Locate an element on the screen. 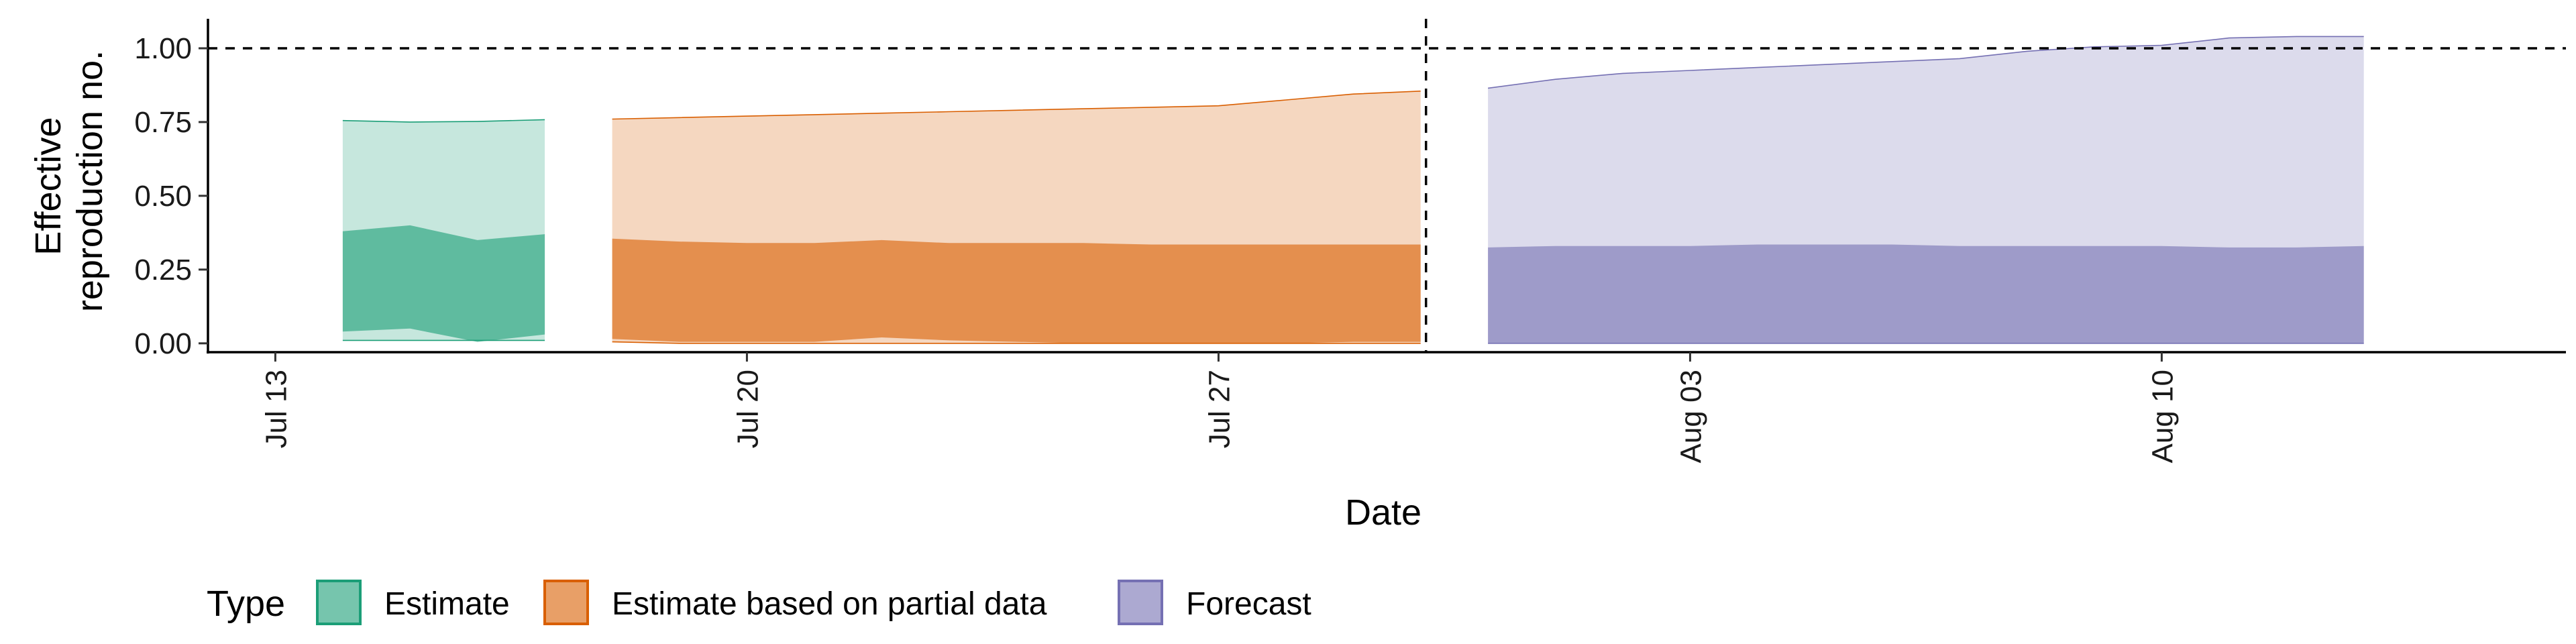 This screenshot has width=2576, height=644. series-estimate-based-on-partial-data is located at coordinates (1016, 217).